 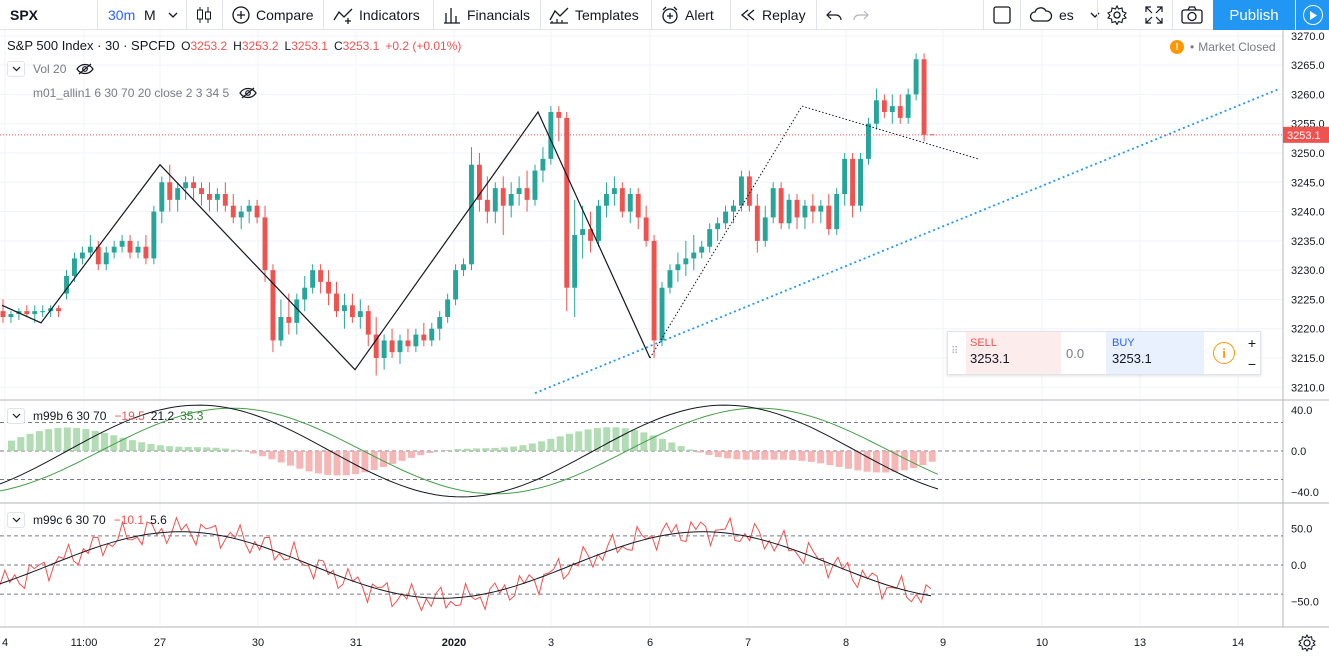 What do you see at coordinates (687, 15) in the screenshot?
I see `alert-button: Alert` at bounding box center [687, 15].